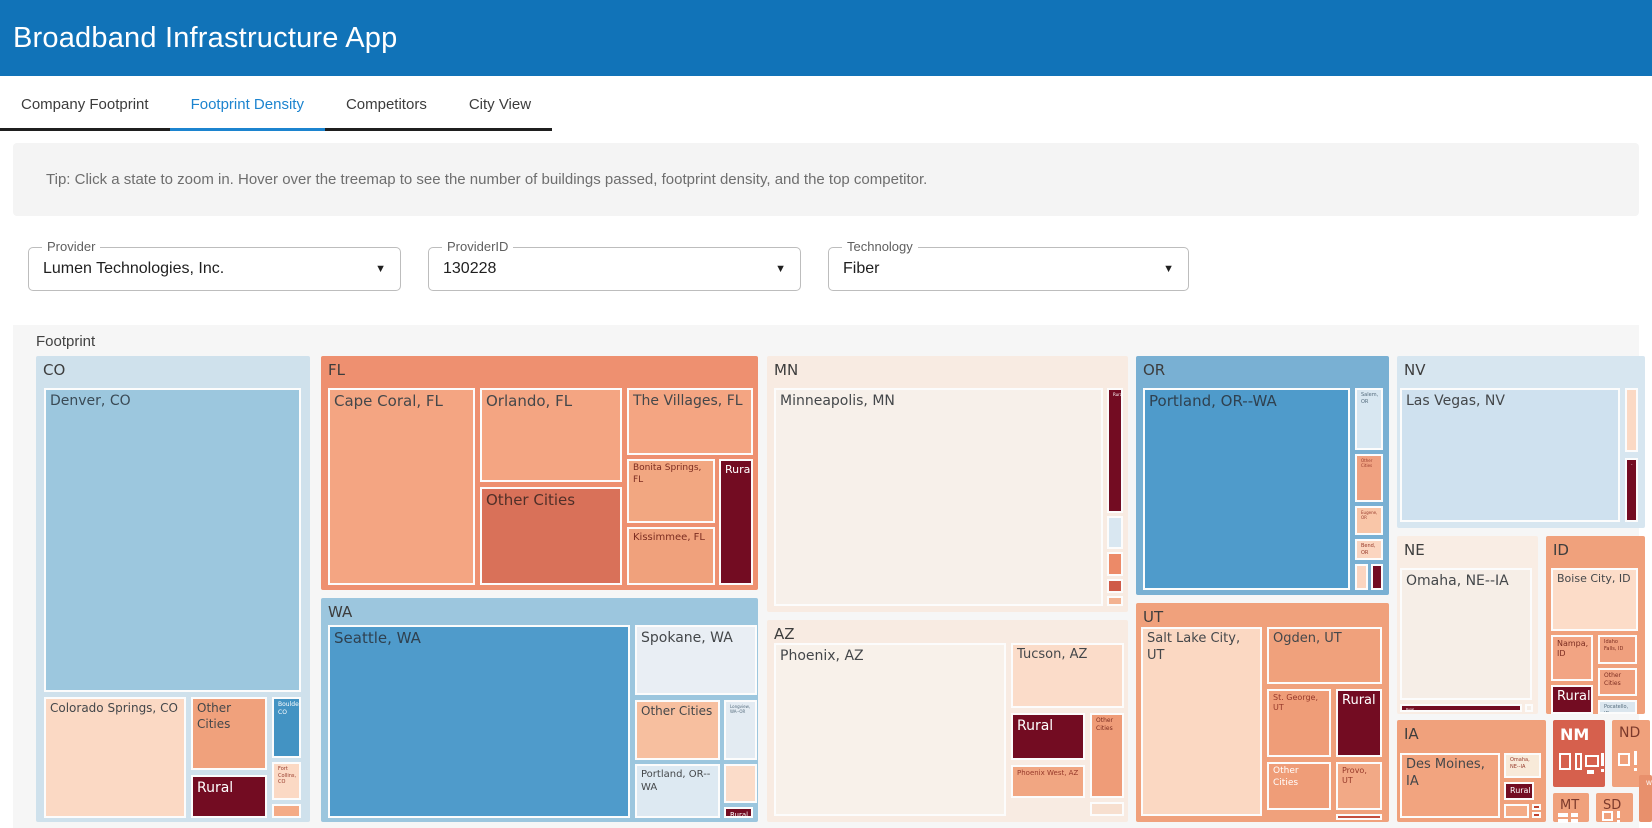  I want to click on treemap-tile-colorado-springs-co: Colorado Springs, CO, so click(115, 757).